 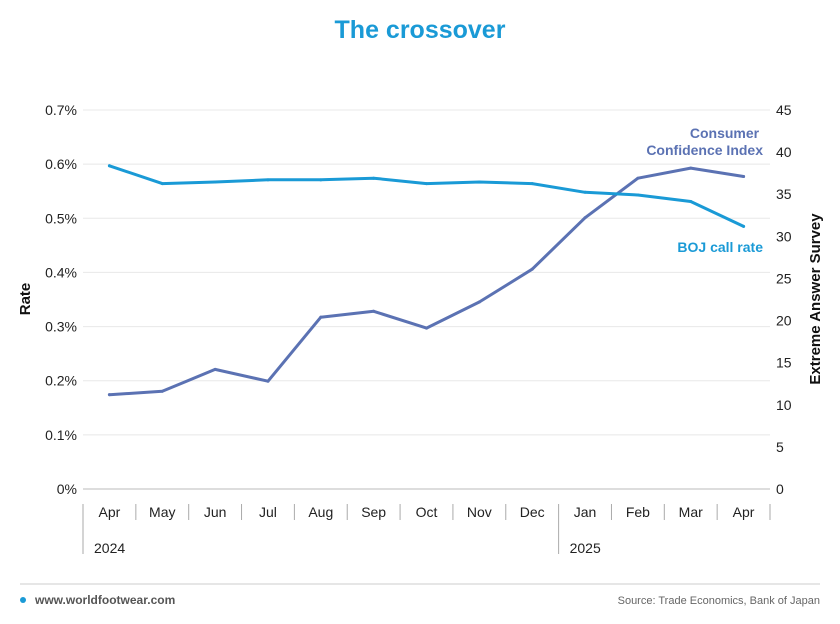 What do you see at coordinates (61, 381) in the screenshot?
I see `left-tick-label: 0.2%` at bounding box center [61, 381].